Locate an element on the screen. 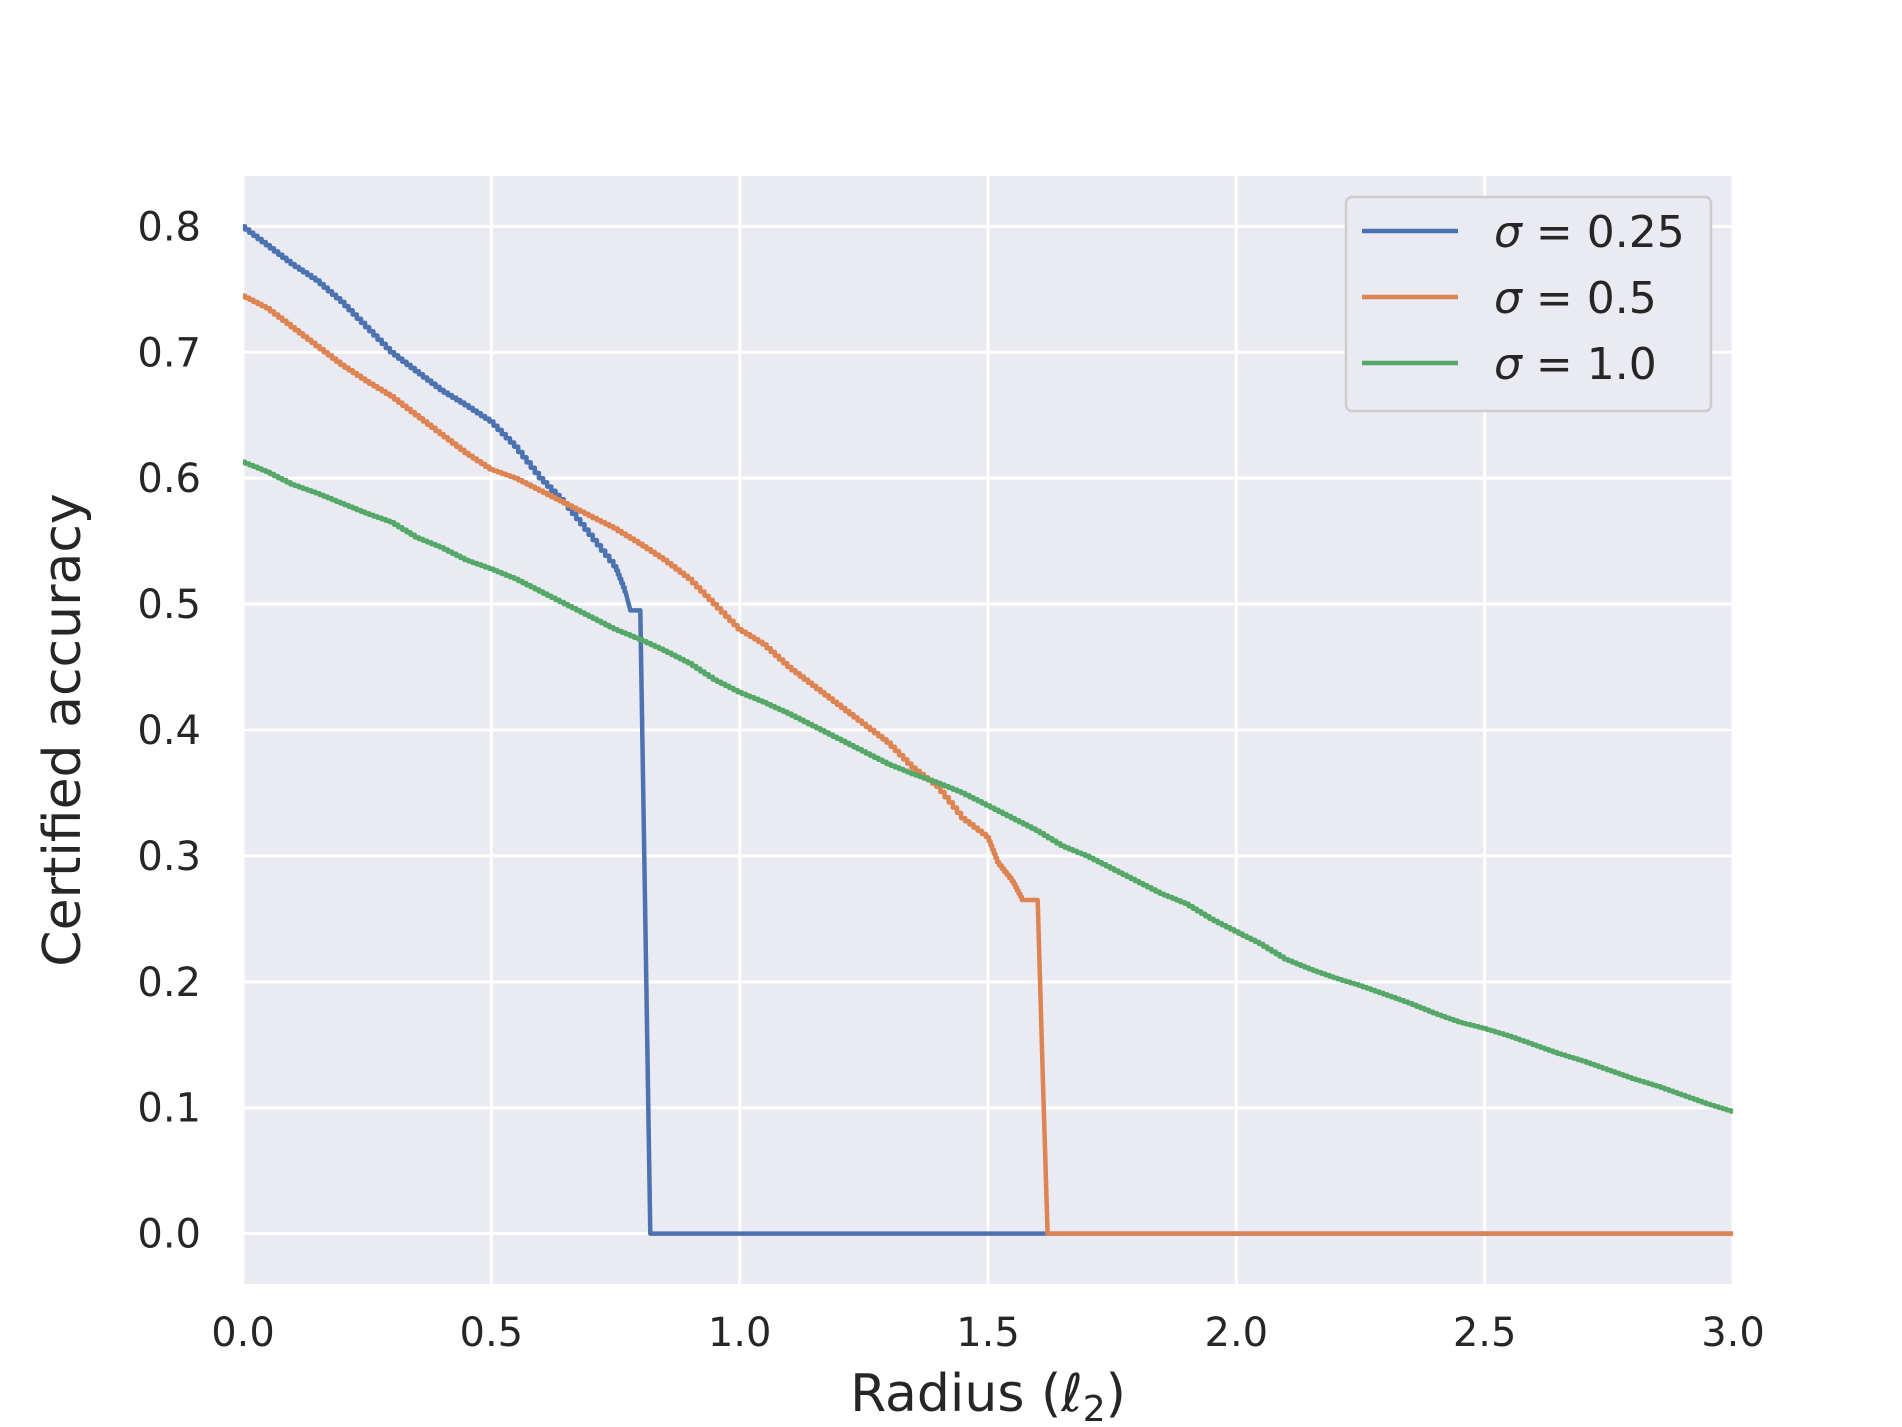  x-axis-label-main: Radius ( is located at coordinates (955, 1394).